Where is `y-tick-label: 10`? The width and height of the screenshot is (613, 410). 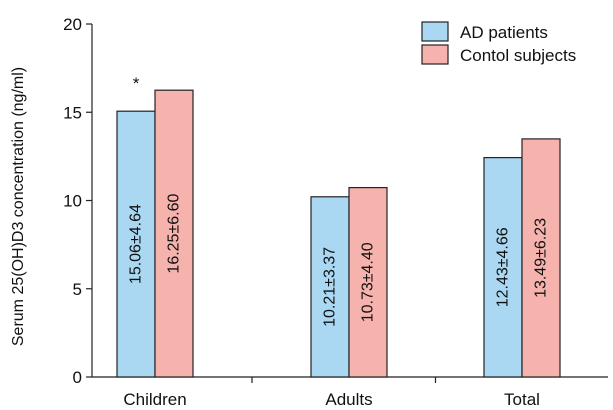 y-tick-label: 10 is located at coordinates (72, 201).